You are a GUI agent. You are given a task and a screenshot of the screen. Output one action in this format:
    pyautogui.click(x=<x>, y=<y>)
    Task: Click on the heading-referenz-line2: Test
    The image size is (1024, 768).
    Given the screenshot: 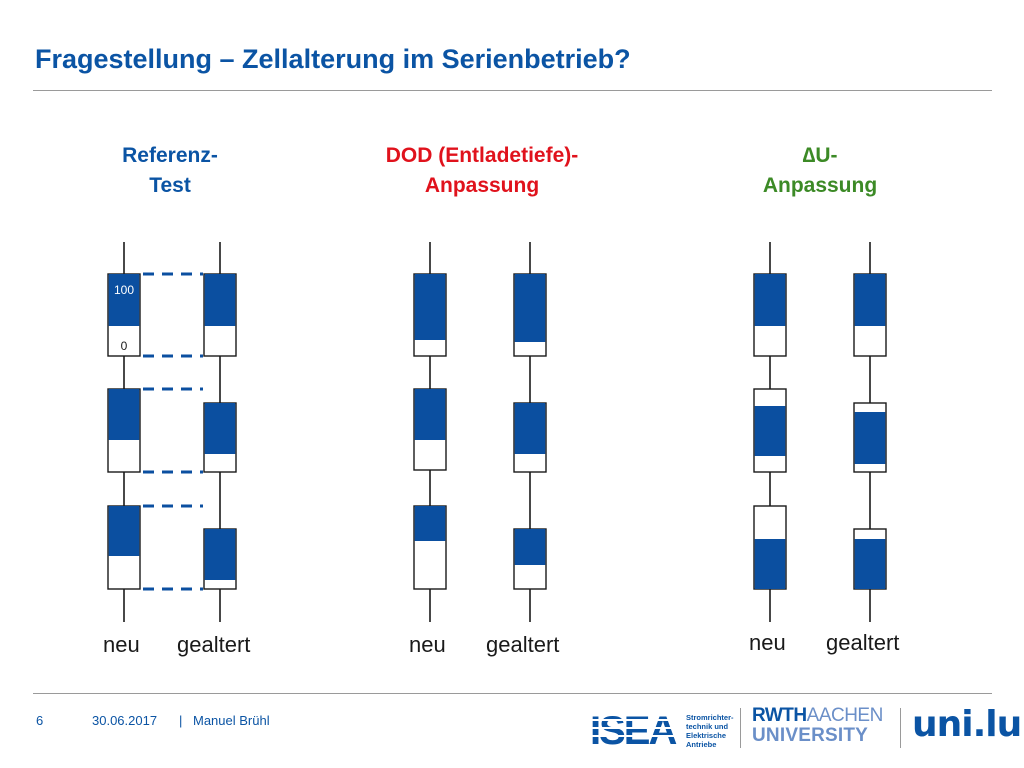 What is the action you would take?
    pyautogui.click(x=170, y=185)
    